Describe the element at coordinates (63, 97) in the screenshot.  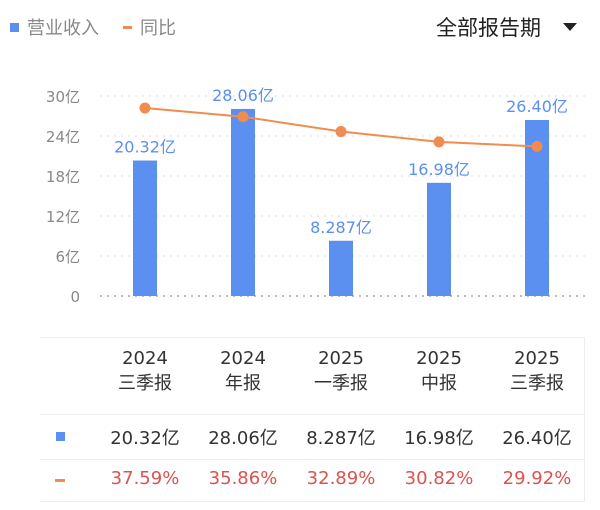
I see `y-tick-label: 30亿` at that location.